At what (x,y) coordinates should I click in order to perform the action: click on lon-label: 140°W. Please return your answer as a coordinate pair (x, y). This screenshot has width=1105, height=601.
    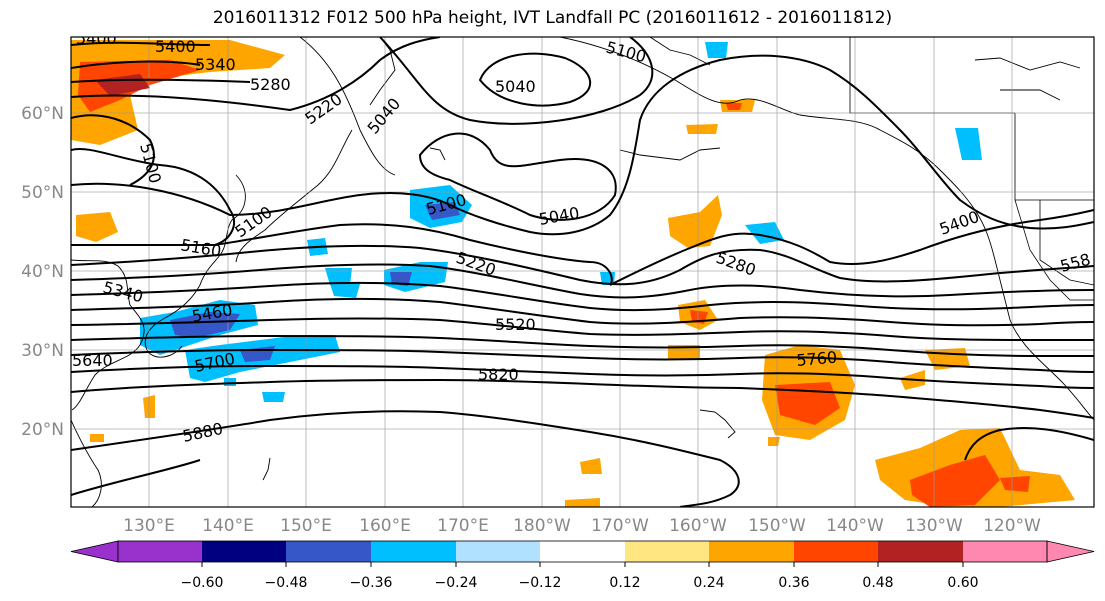
    Looking at the image, I should click on (855, 526).